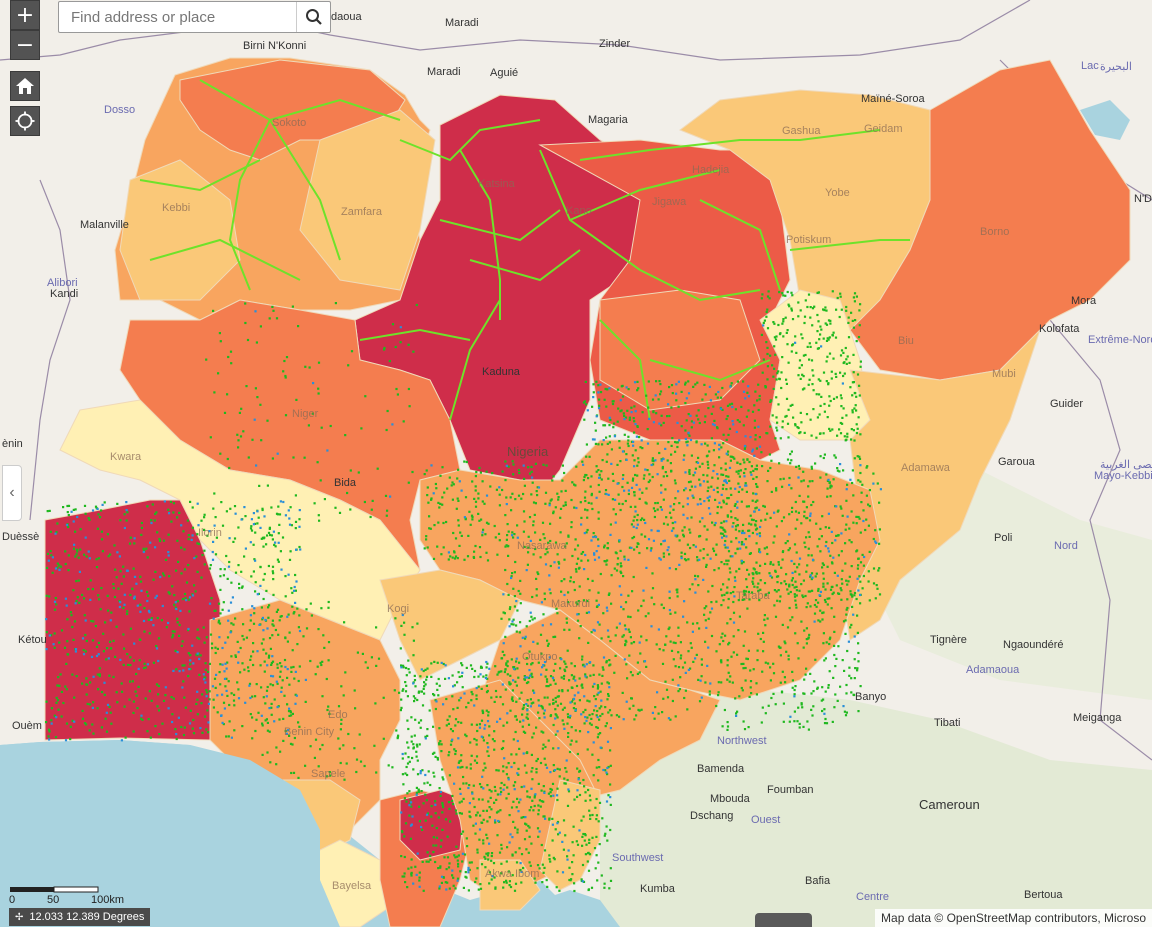 The image size is (1152, 927). What do you see at coordinates (25, 121) in the screenshot?
I see `locate-button` at bounding box center [25, 121].